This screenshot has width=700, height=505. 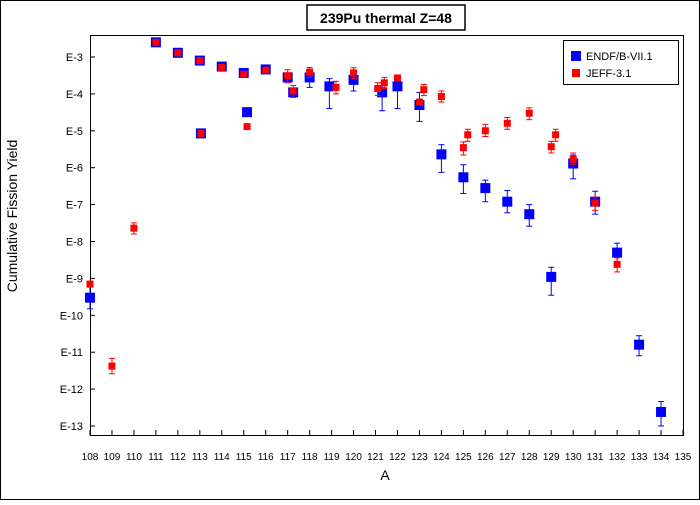 What do you see at coordinates (683, 457) in the screenshot?
I see `x-tick-label: 135` at bounding box center [683, 457].